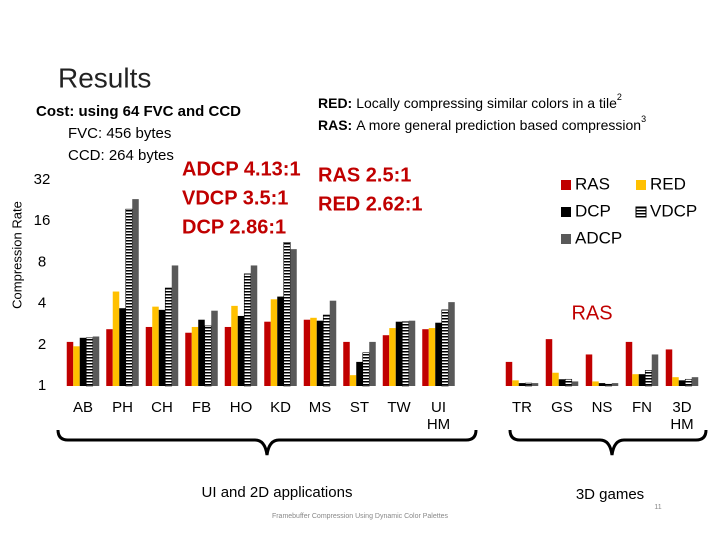 This screenshot has height=540, width=720. What do you see at coordinates (642, 407) in the screenshot?
I see `x-tick-label: FN` at bounding box center [642, 407].